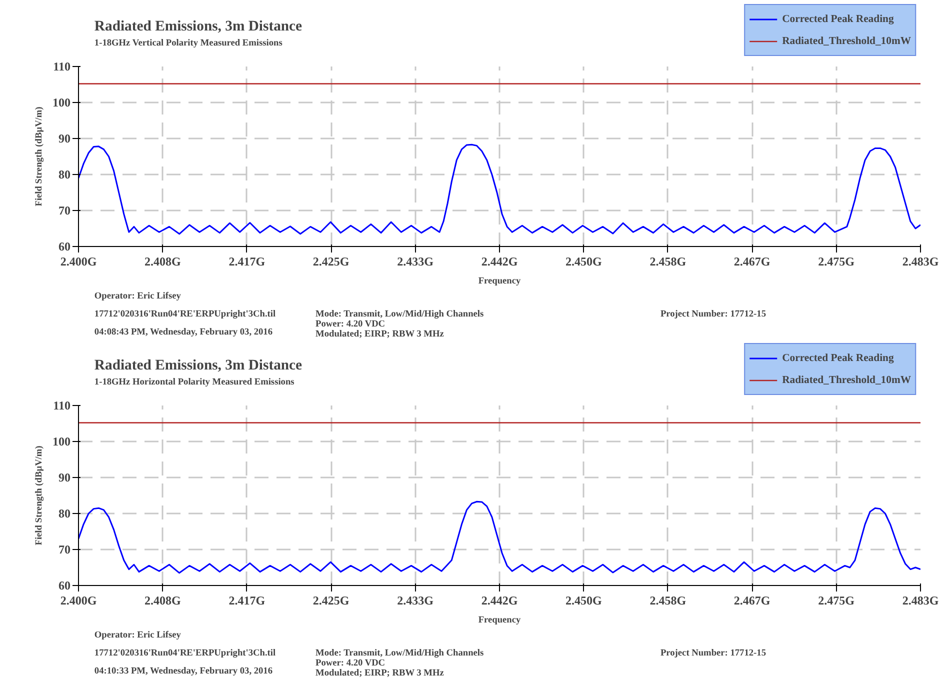 This screenshot has width=952, height=679. Describe the element at coordinates (194, 383) in the screenshot. I see `chart-subtitle: 1-18GHz Horizontal Polarity Measured Emissions` at that location.